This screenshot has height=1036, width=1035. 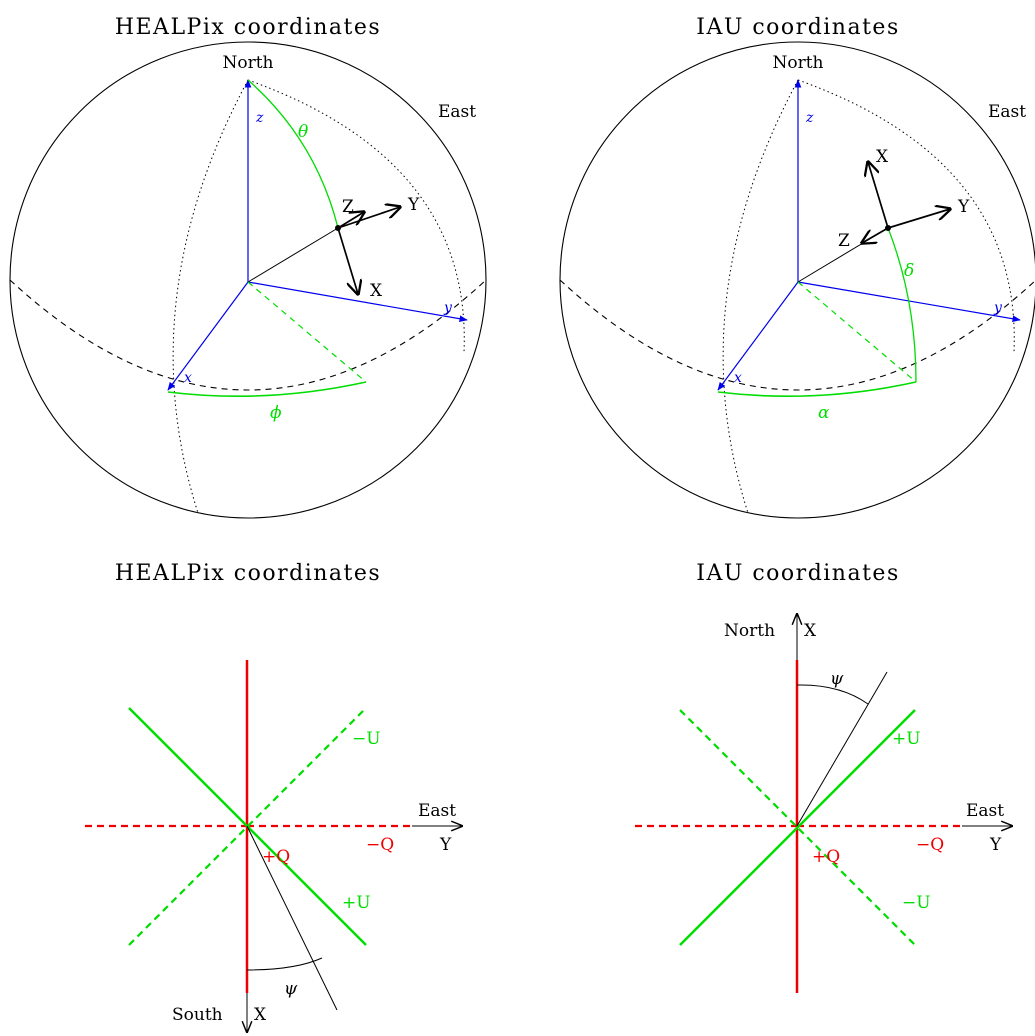 What do you see at coordinates (276, 413) in the screenshot?
I see `phi-label: ϕ` at bounding box center [276, 413].